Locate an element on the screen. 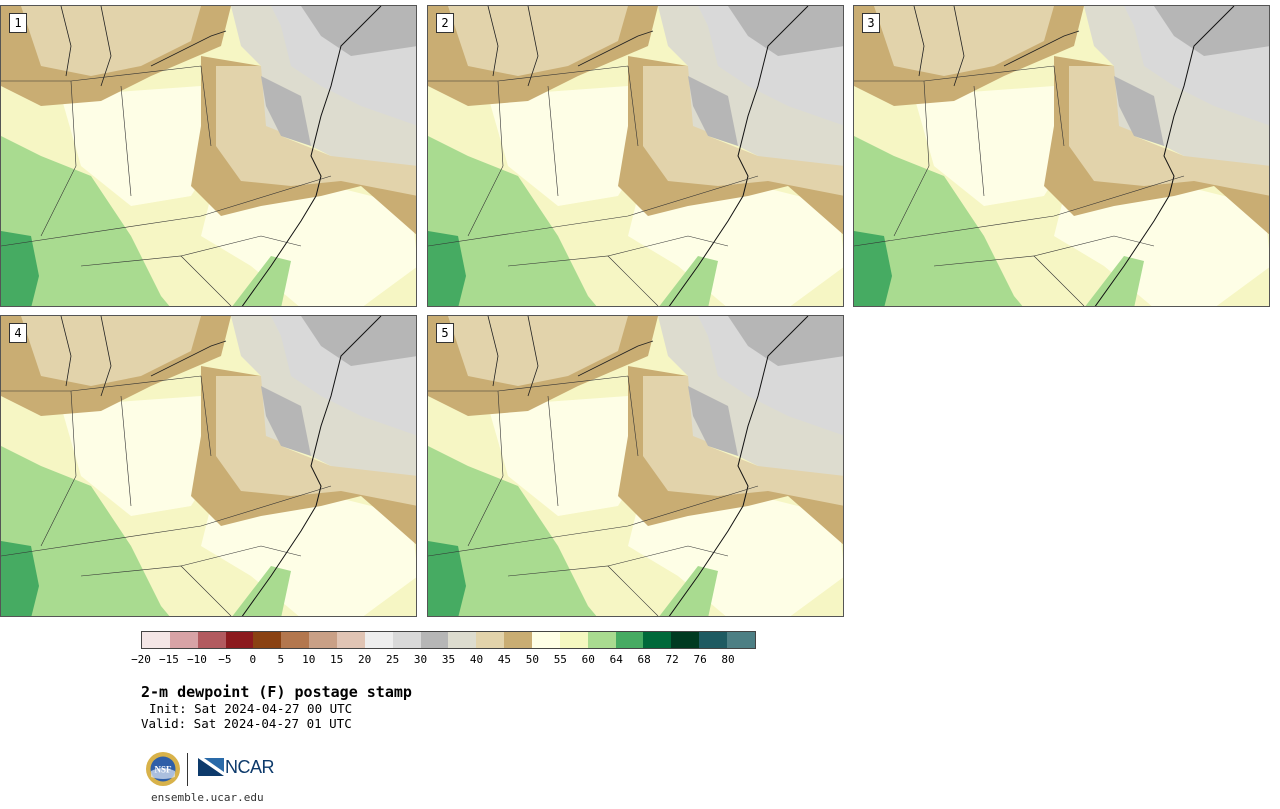 The image size is (1280, 809). colorbar-tick-label: 25 is located at coordinates (392, 659).